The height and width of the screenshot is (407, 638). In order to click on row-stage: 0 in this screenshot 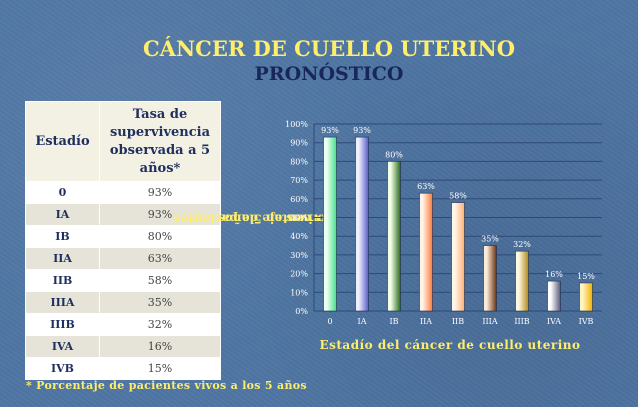, I will do `click(62, 192)`.